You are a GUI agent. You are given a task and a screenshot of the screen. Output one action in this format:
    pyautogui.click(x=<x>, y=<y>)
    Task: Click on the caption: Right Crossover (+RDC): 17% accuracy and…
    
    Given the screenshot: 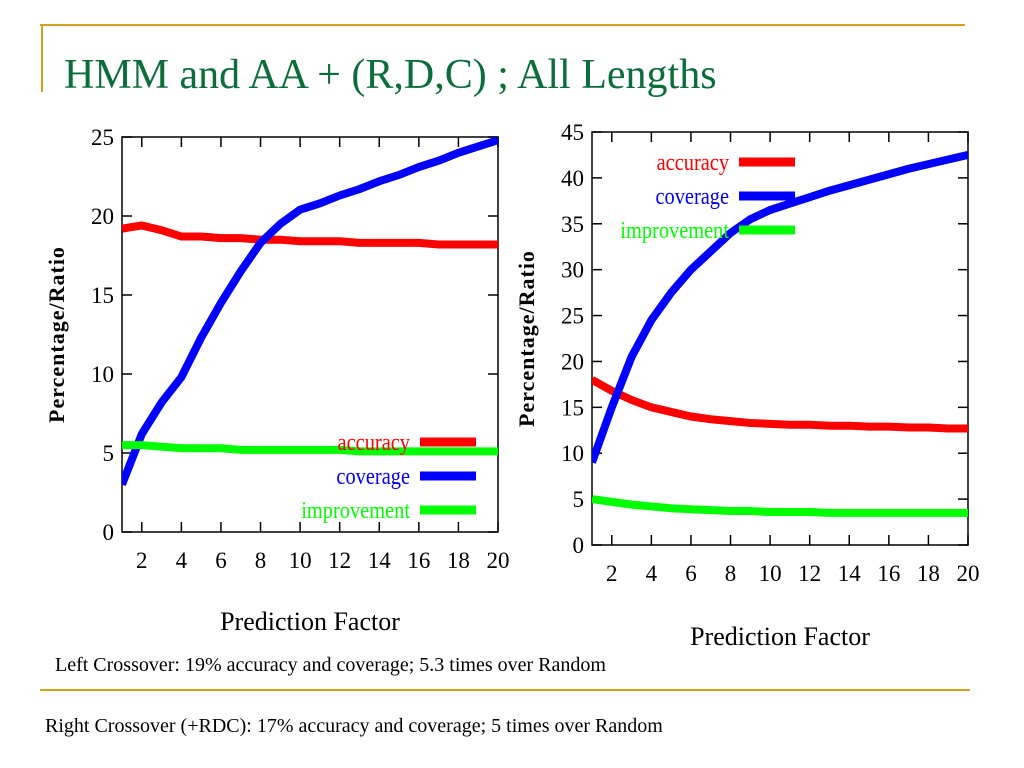 What is the action you would take?
    pyautogui.click(x=354, y=726)
    